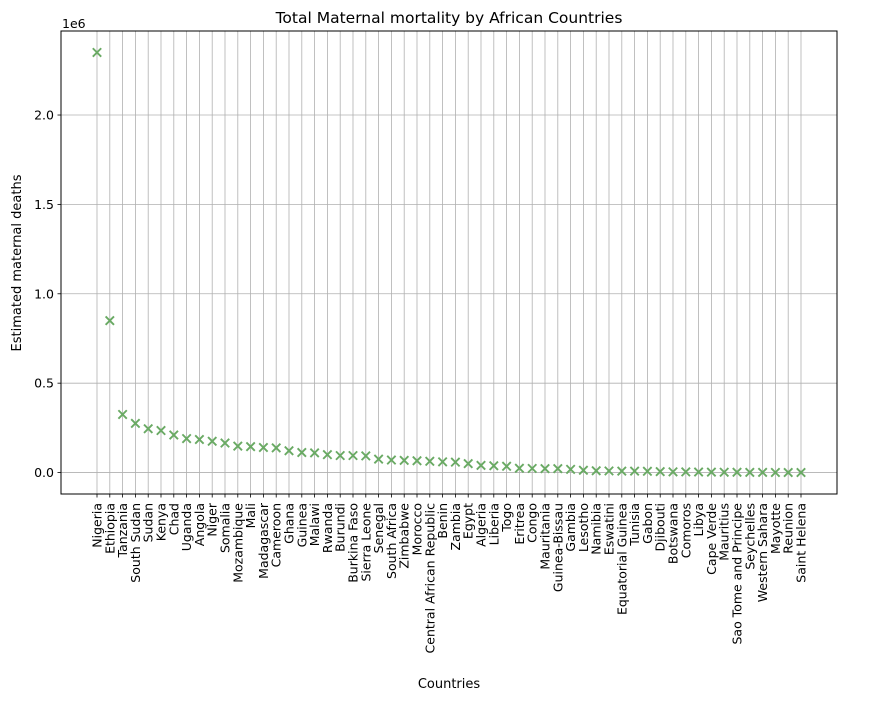 The width and height of the screenshot is (875, 701). I want to click on x-tick-label: Zimbabwe, so click(404, 536).